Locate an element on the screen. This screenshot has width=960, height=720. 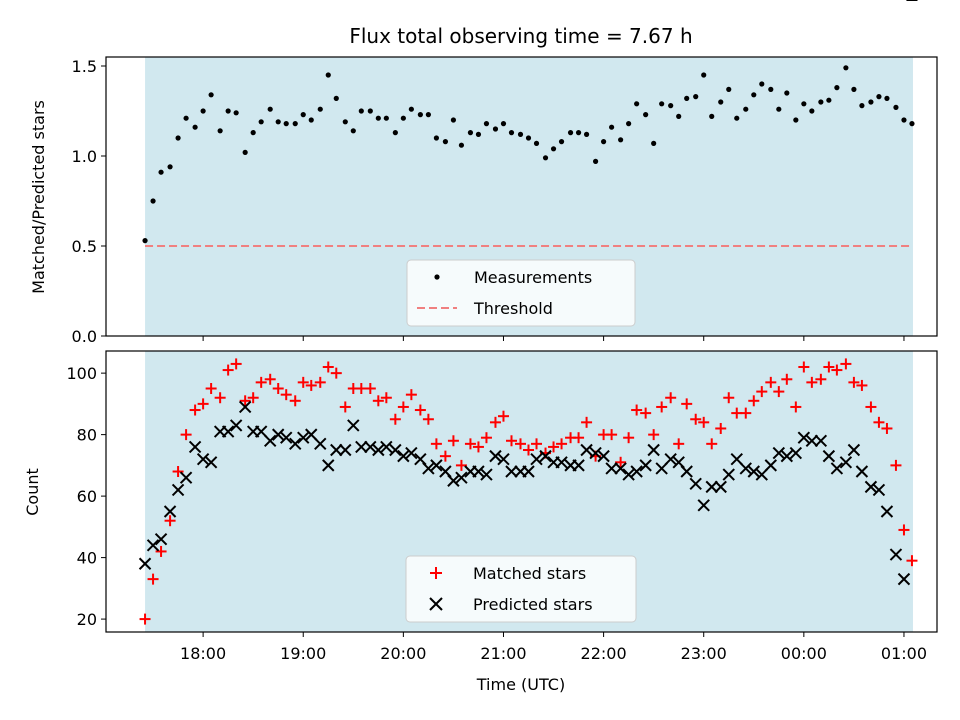
bottom-legend: Matched stars Predicted stars is located at coordinates (521, 589).